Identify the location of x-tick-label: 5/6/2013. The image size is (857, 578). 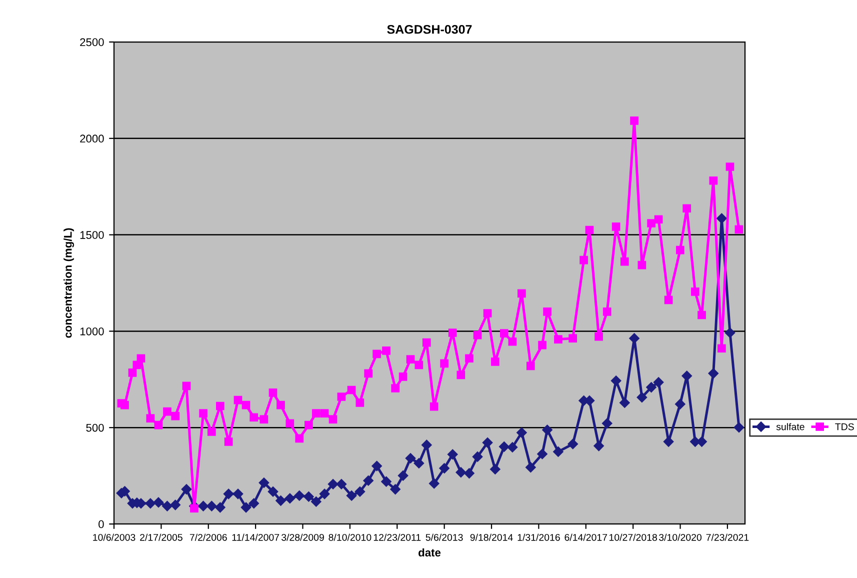
(444, 537).